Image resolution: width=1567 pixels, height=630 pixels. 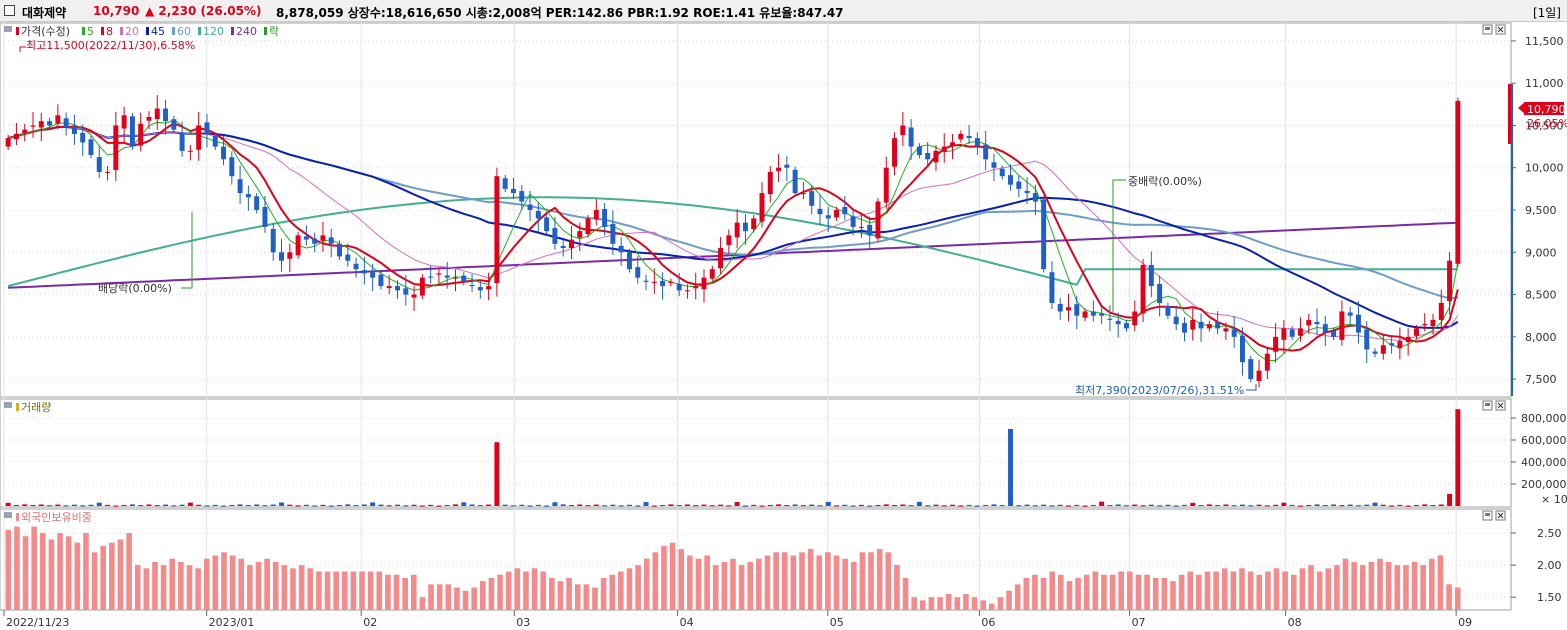 What do you see at coordinates (9, 10) in the screenshot?
I see `select-checkbox` at bounding box center [9, 10].